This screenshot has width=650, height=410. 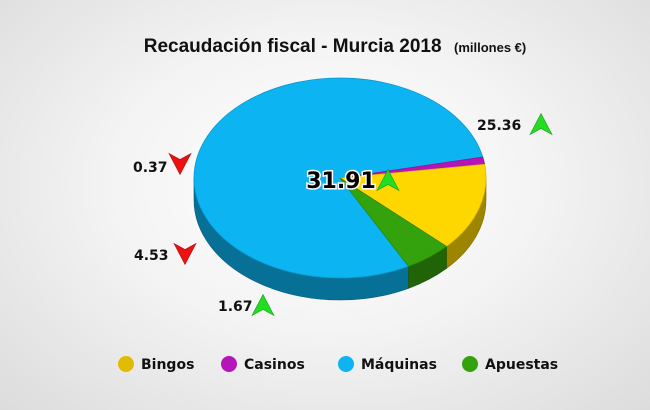 I want to click on legend-label-casinos: Casinos, so click(x=274, y=365).